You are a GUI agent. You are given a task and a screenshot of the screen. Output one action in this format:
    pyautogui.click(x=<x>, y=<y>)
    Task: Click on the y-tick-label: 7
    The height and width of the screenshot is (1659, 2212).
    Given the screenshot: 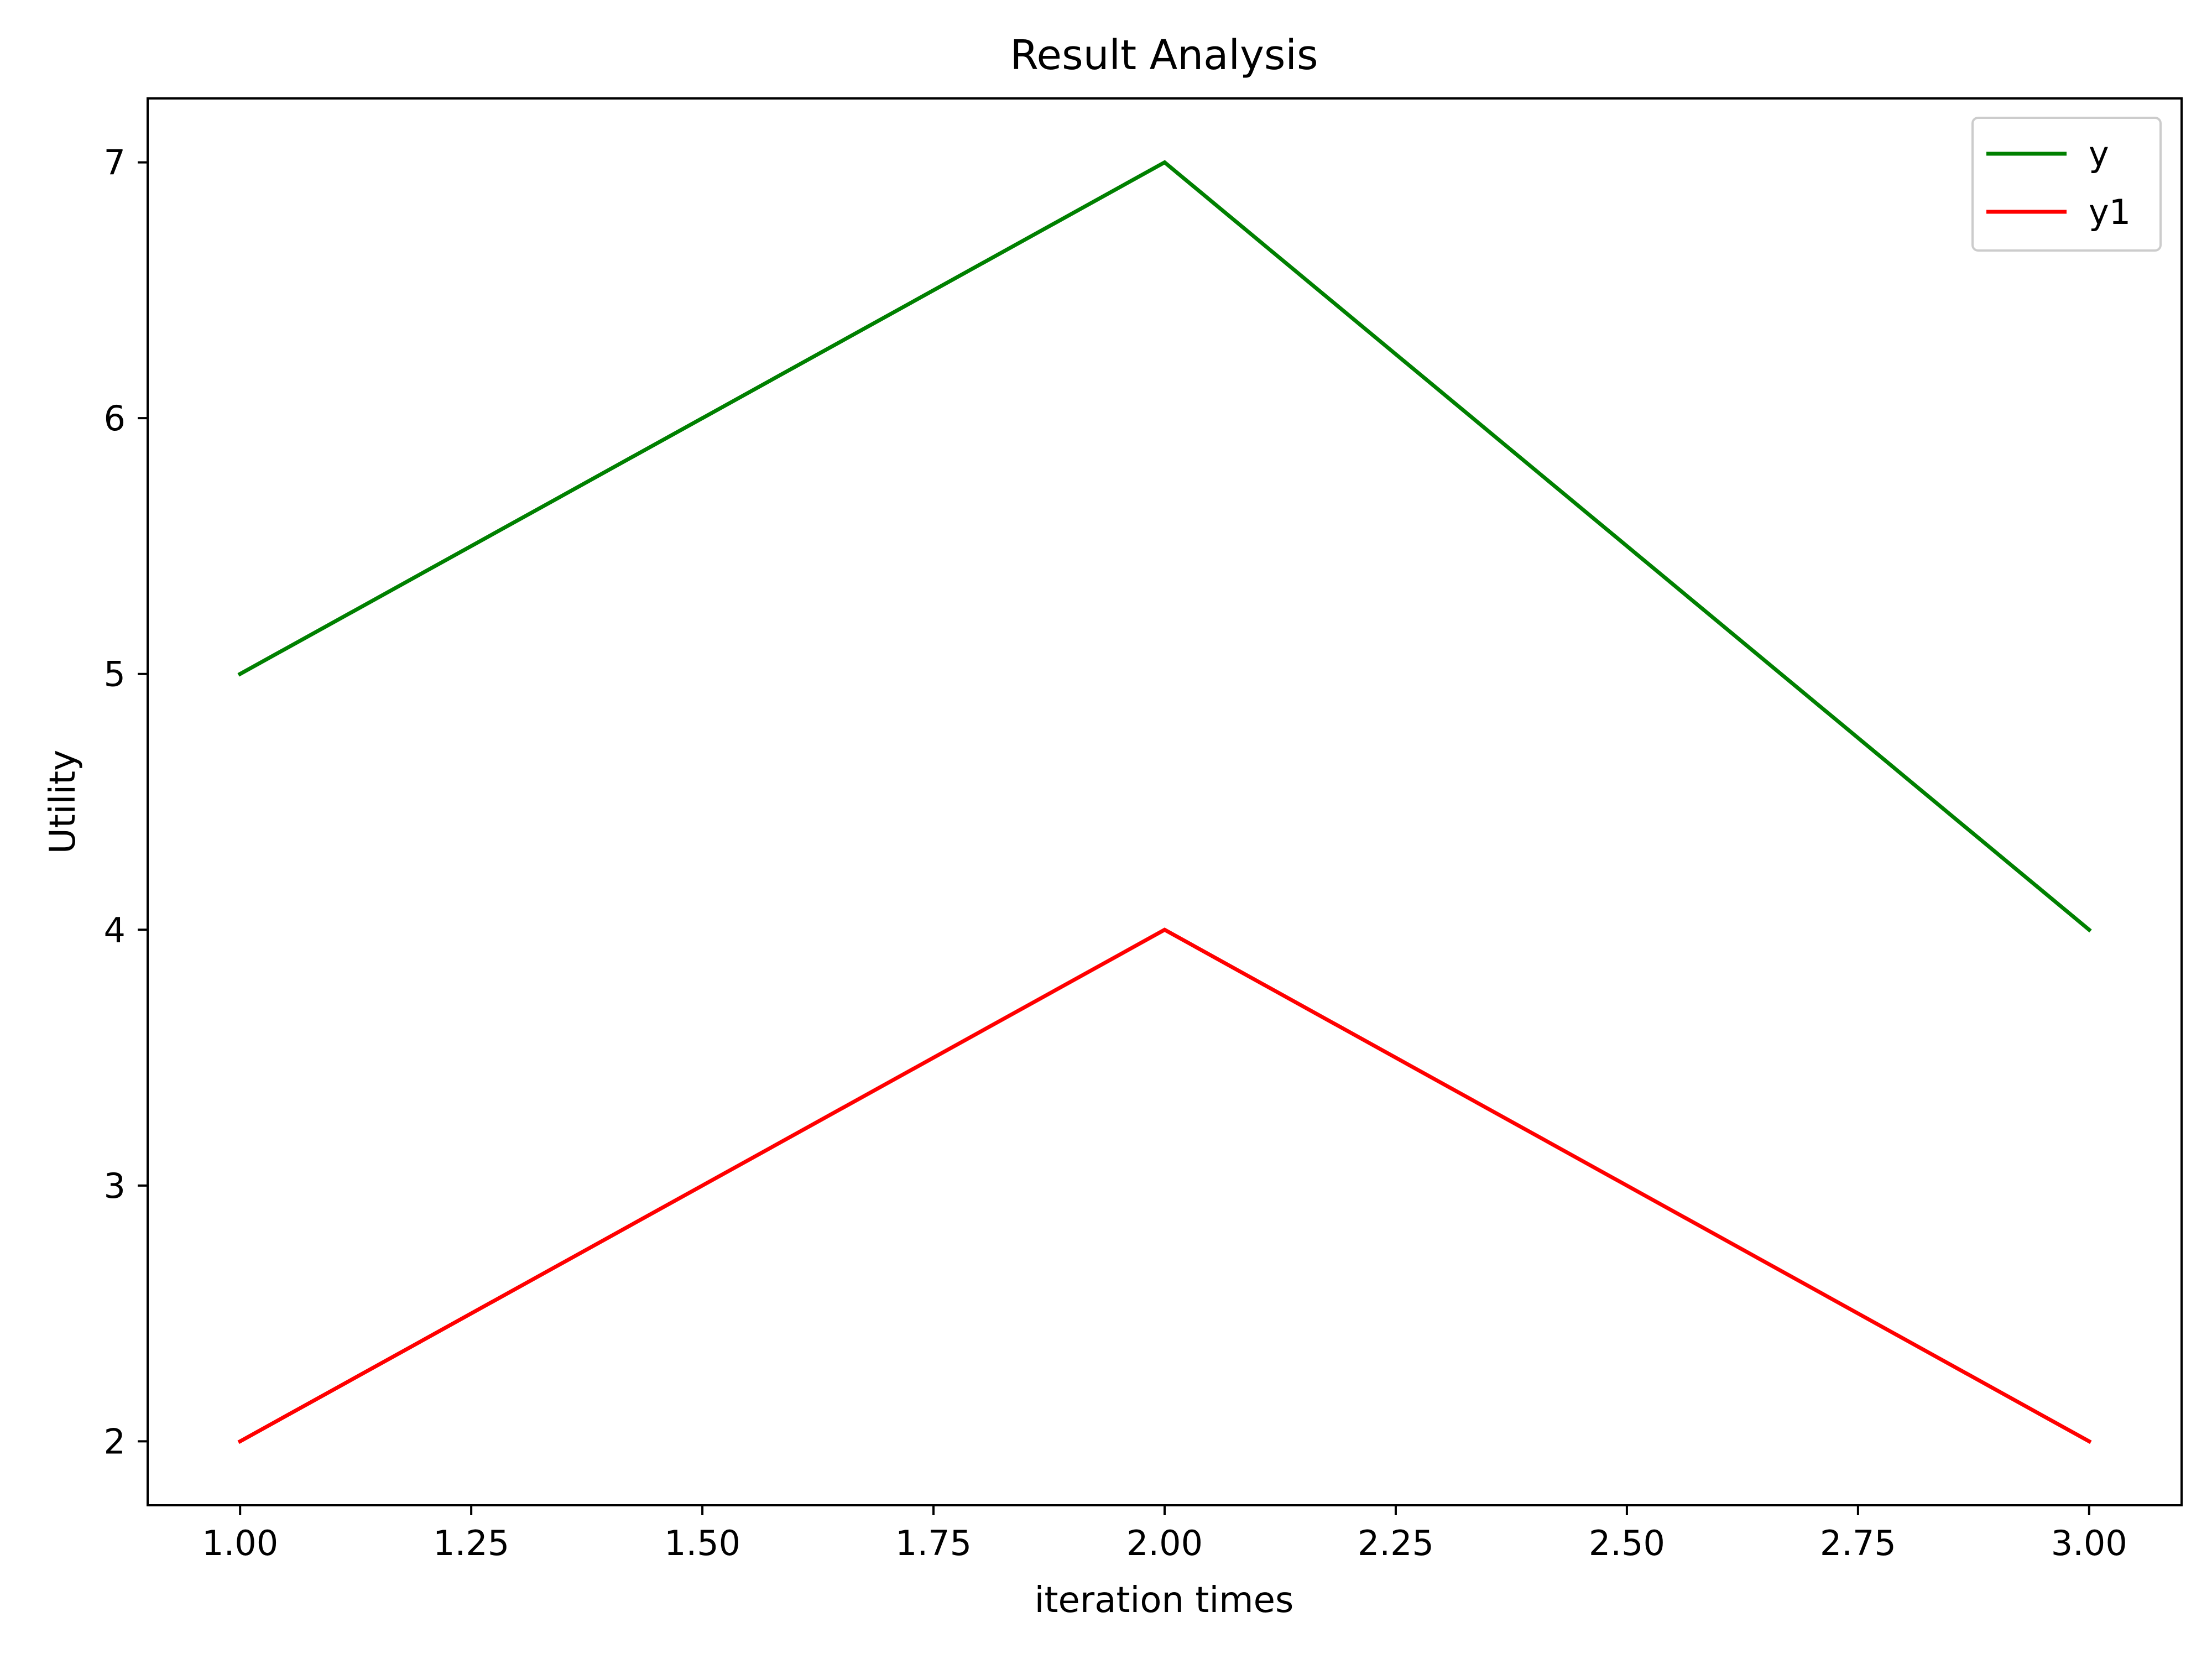 What is the action you would take?
    pyautogui.click(x=115, y=163)
    